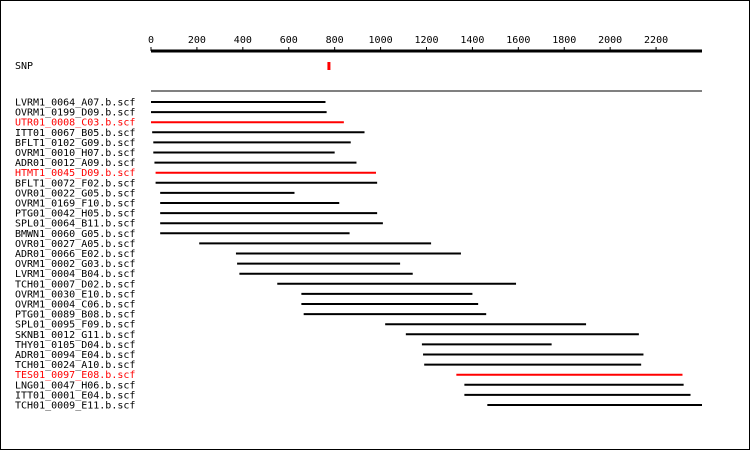 The width and height of the screenshot is (750, 451). What do you see at coordinates (223, 244) in the screenshot?
I see `read-row: OVR01_0027_A05.b.scf` at bounding box center [223, 244].